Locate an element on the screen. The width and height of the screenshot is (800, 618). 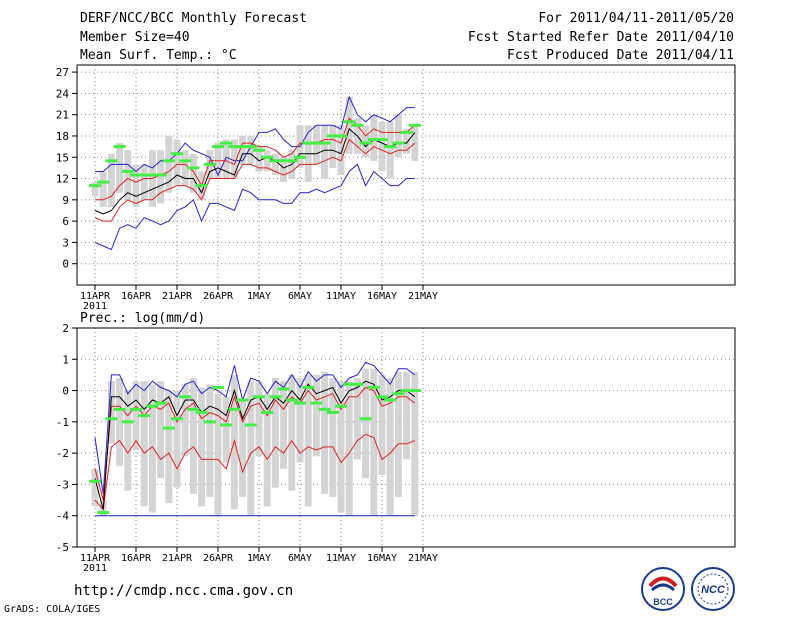
y-tick-label: 9 is located at coordinates (65, 200).